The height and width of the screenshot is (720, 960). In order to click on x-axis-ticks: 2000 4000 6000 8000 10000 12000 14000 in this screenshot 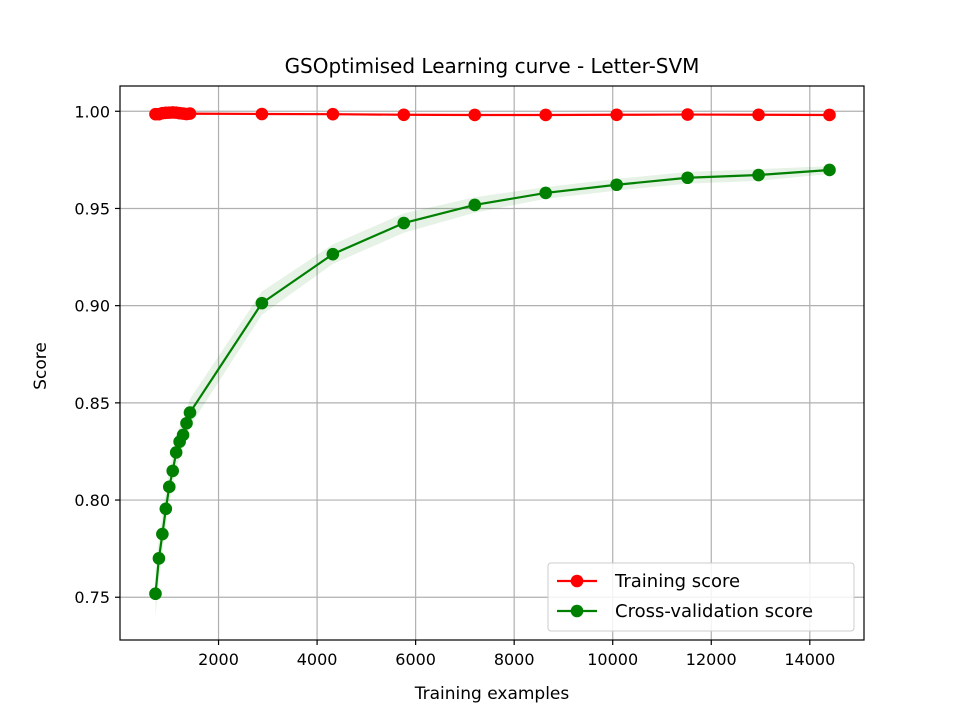, I will do `click(516, 654)`.